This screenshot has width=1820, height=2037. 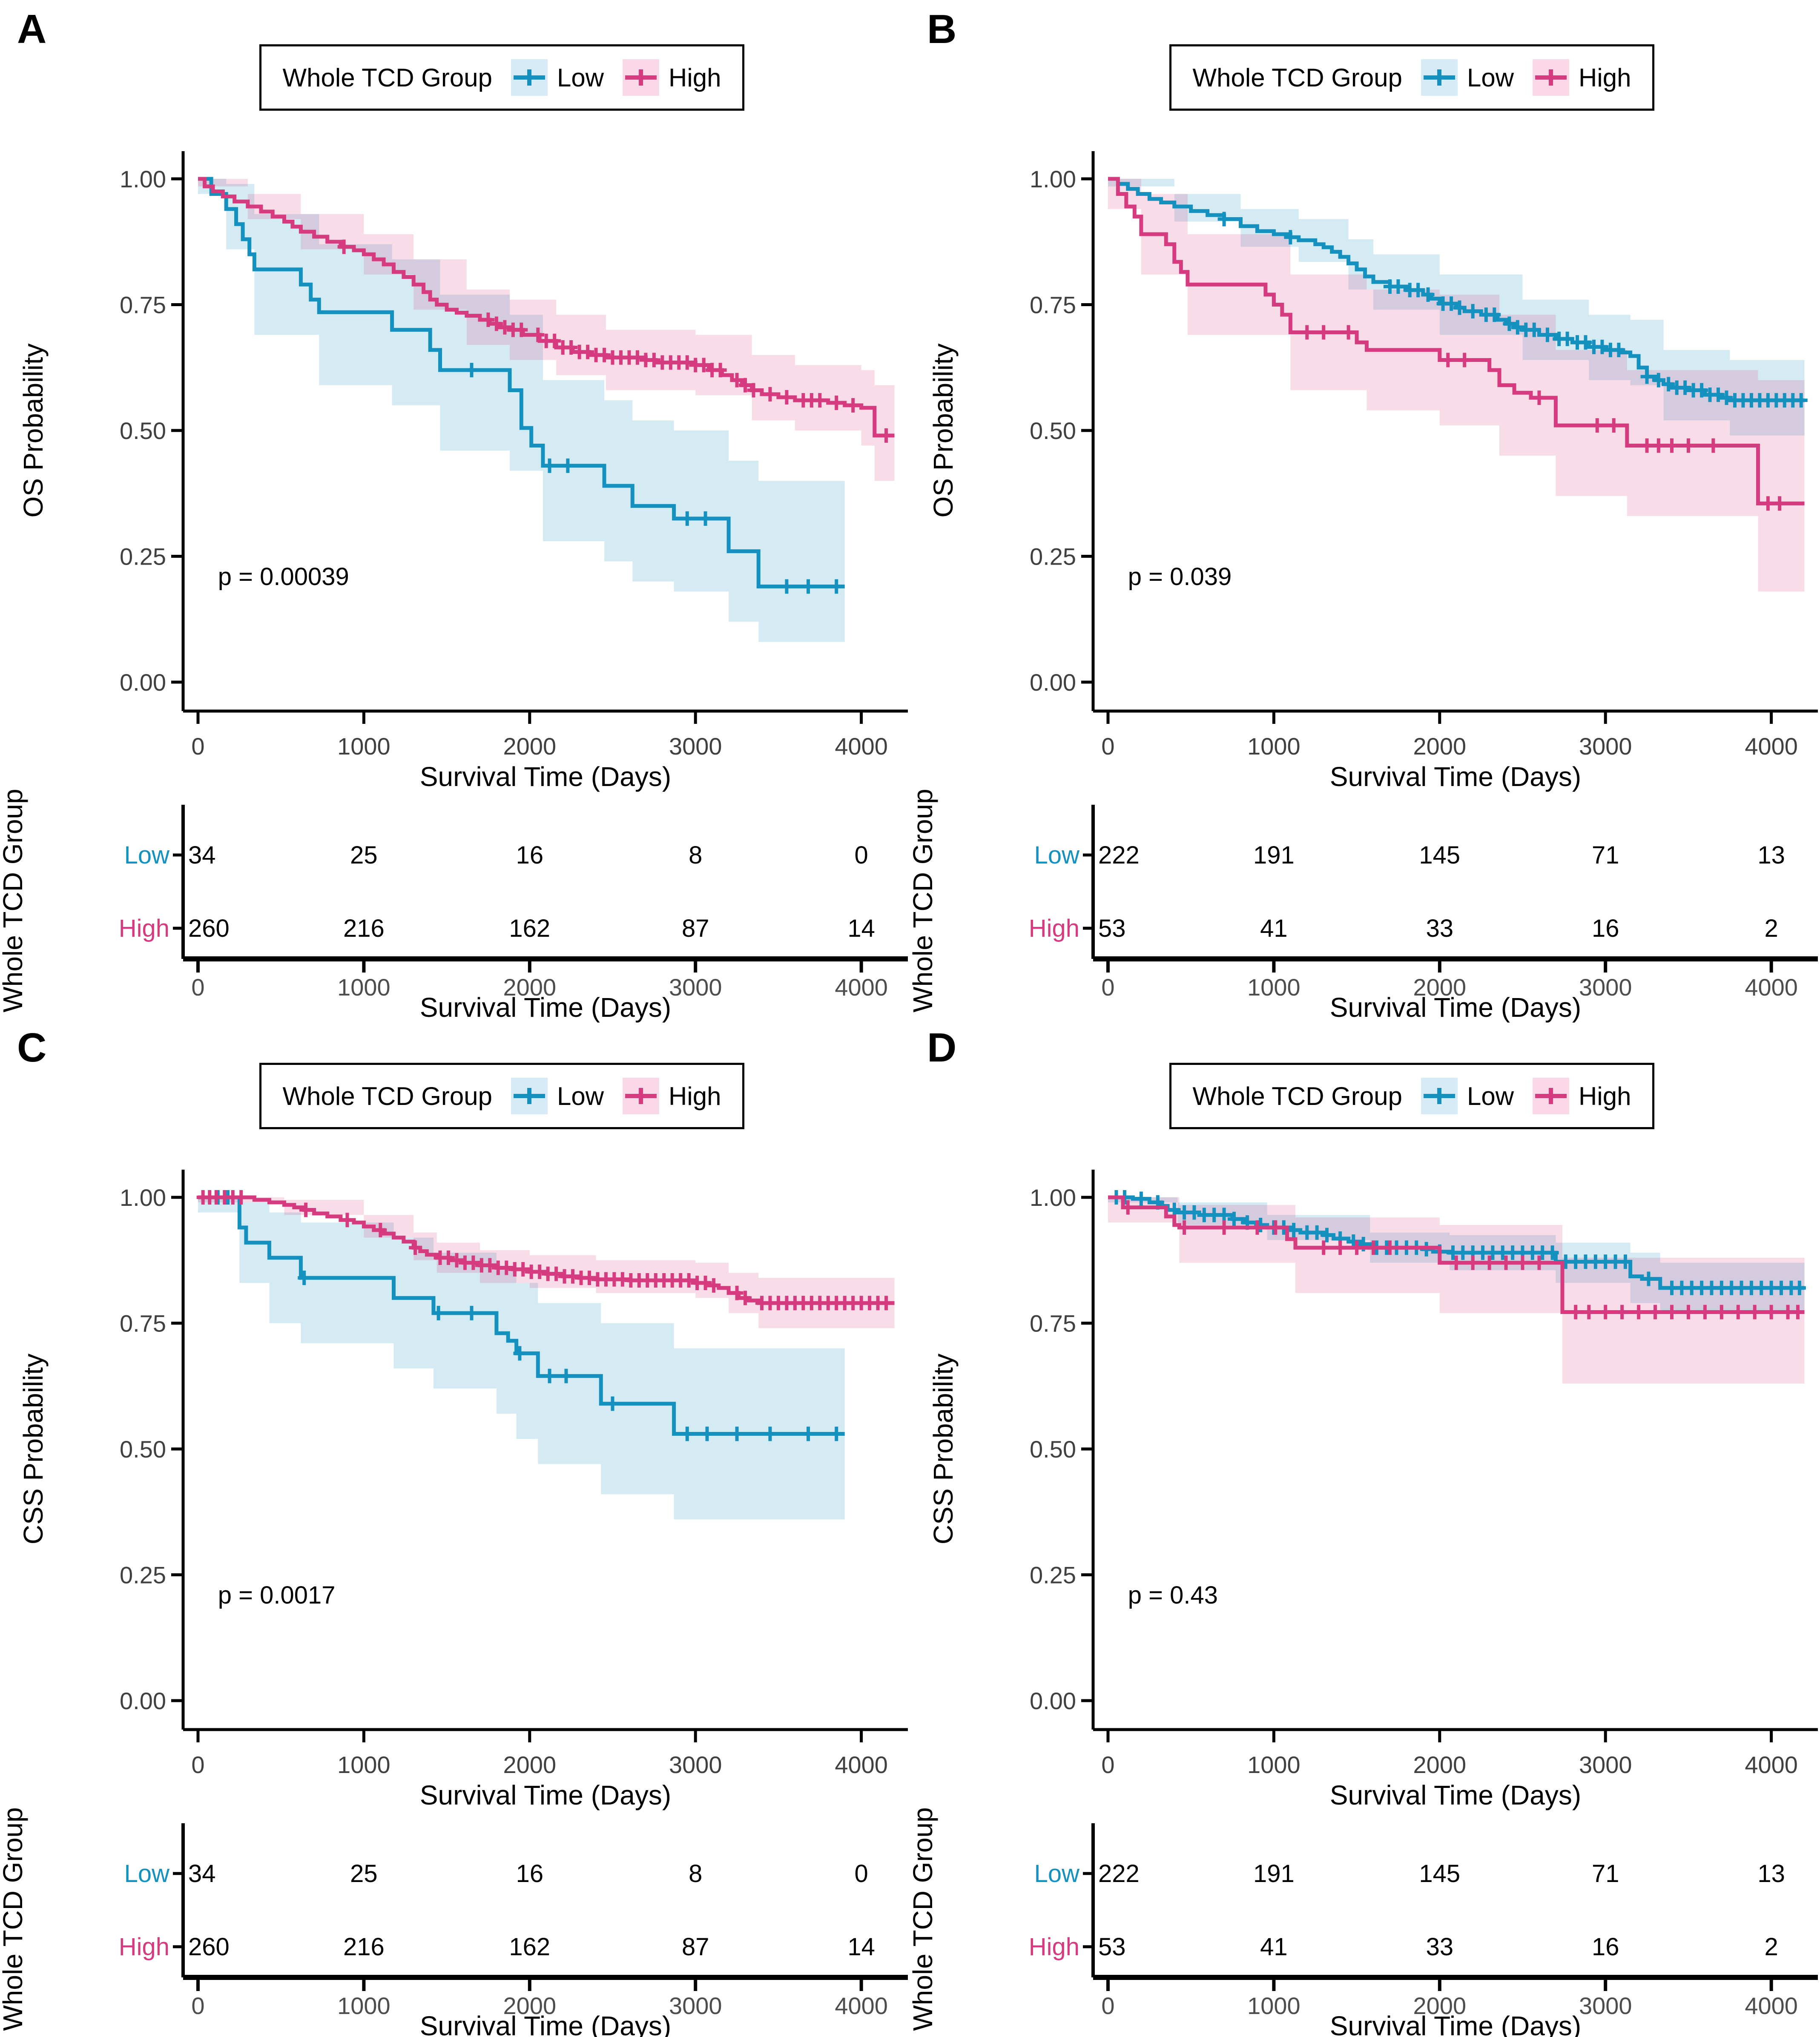 What do you see at coordinates (1412, 77) in the screenshot?
I see `legend-b: Whole TCD Group Low High` at bounding box center [1412, 77].